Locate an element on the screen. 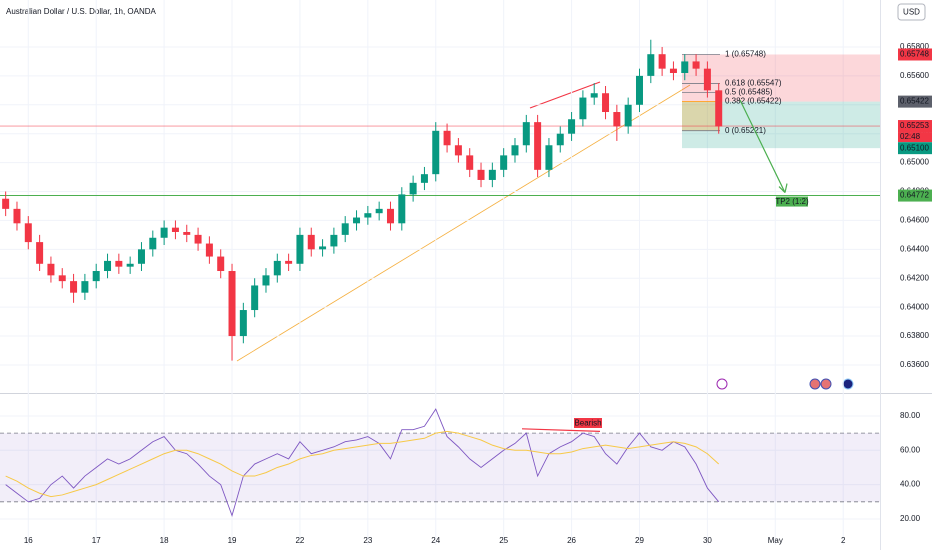 This screenshot has width=932, height=550. bearish-divergence is located at coordinates (561, 430).